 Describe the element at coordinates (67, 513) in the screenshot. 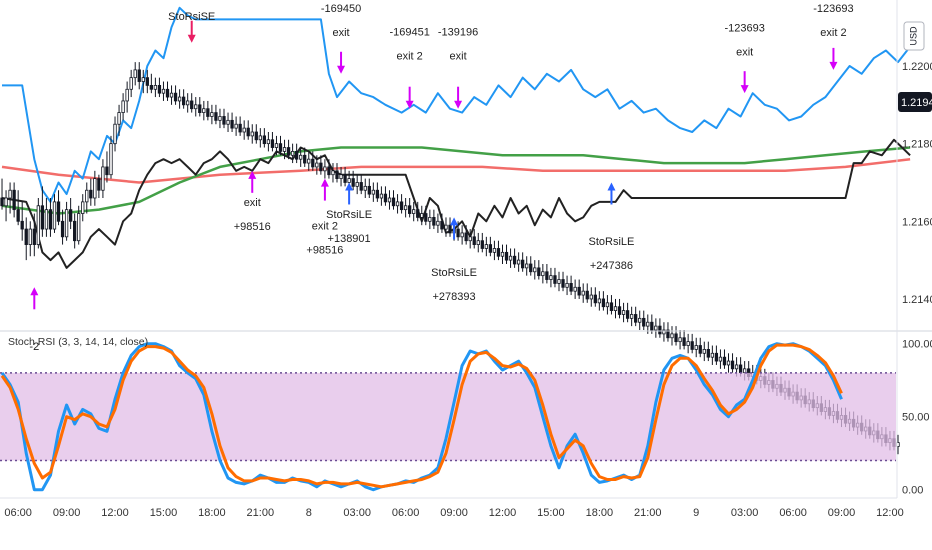

I see `time-tick-label: 09:00` at that location.